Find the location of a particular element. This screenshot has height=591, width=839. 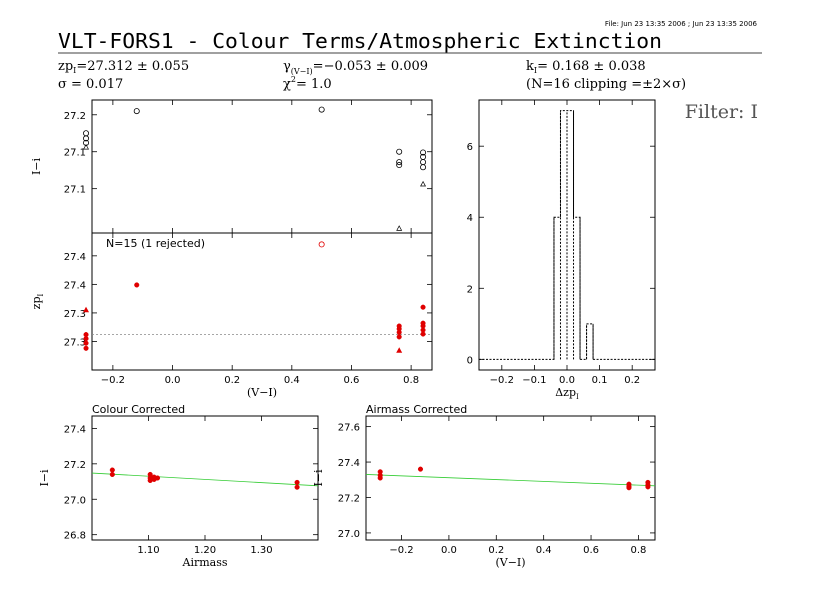

colour-corrected-x-axis-label: Airmass is located at coordinates (205, 562).